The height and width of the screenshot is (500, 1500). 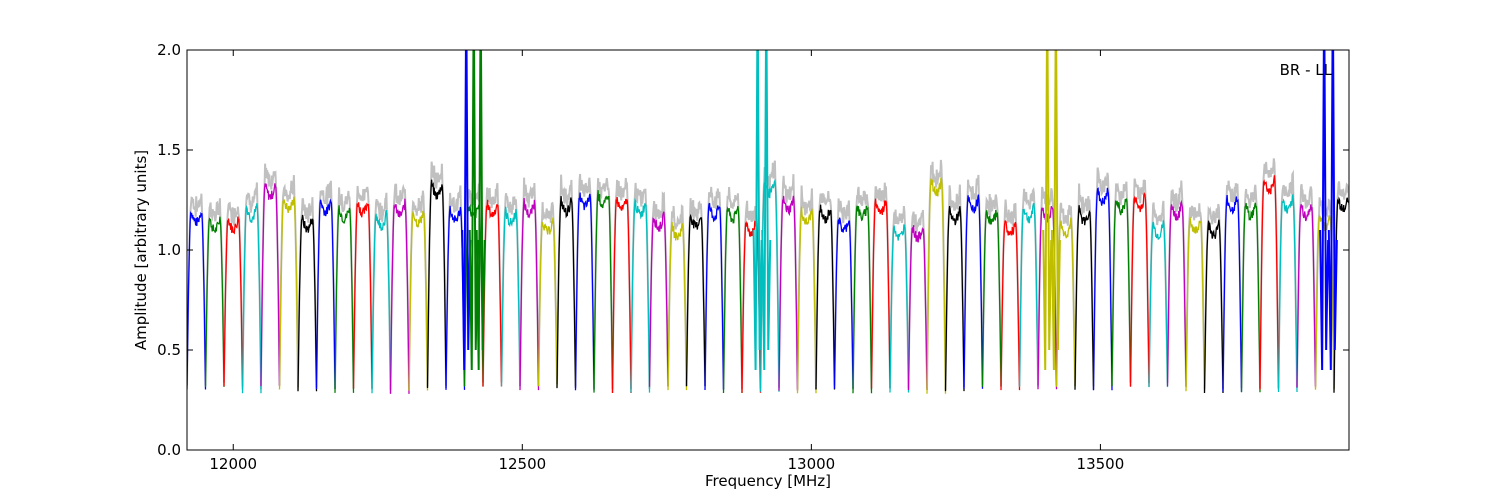 What do you see at coordinates (1101, 464) in the screenshot?
I see `x-tick-label: 13500` at bounding box center [1101, 464].